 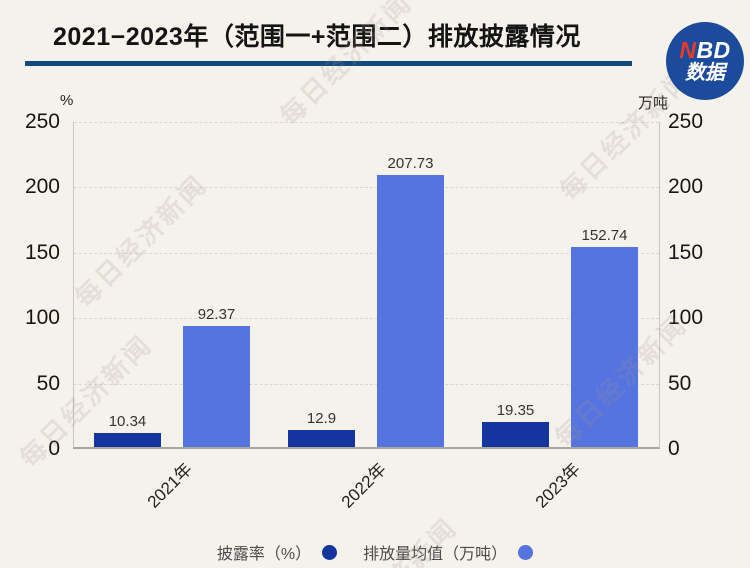 What do you see at coordinates (515, 434) in the screenshot?
I see `bar-披露率（%）-2023年` at bounding box center [515, 434].